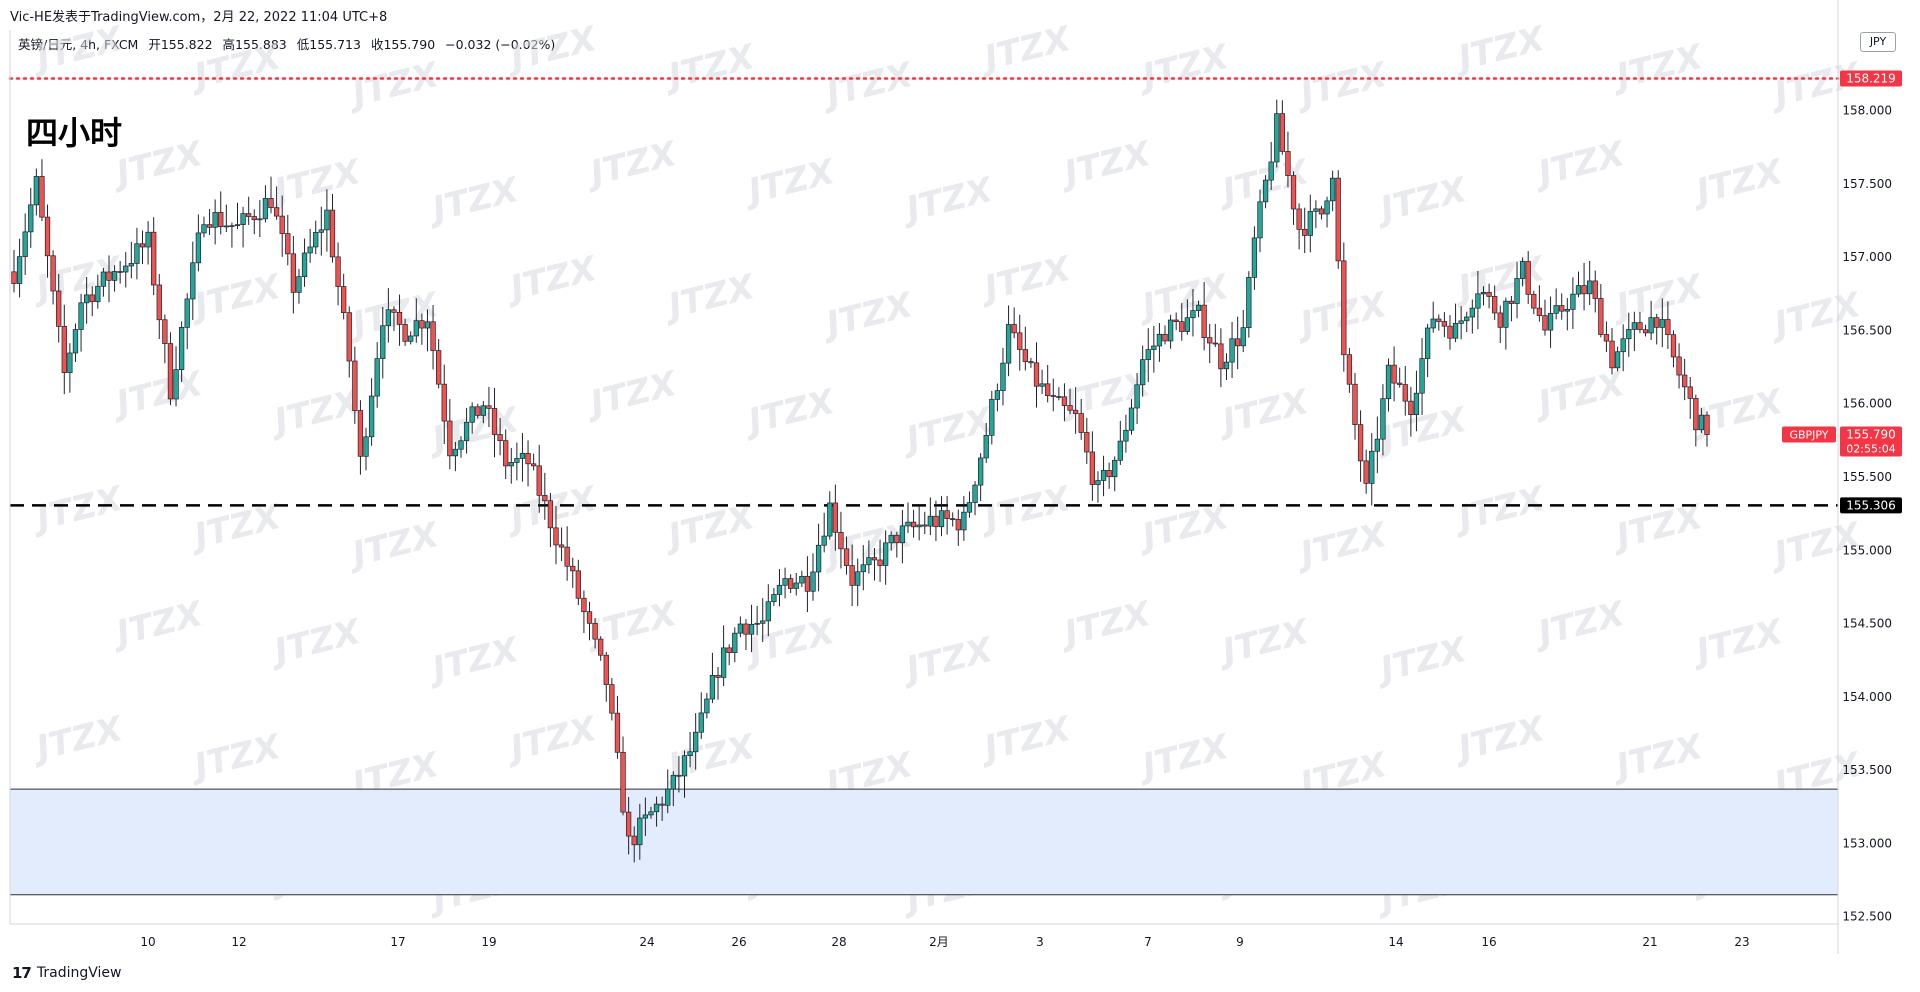 Image resolution: width=1920 pixels, height=992 pixels. Describe the element at coordinates (154, 44) in the screenshot. I see `open-label: 开` at that location.